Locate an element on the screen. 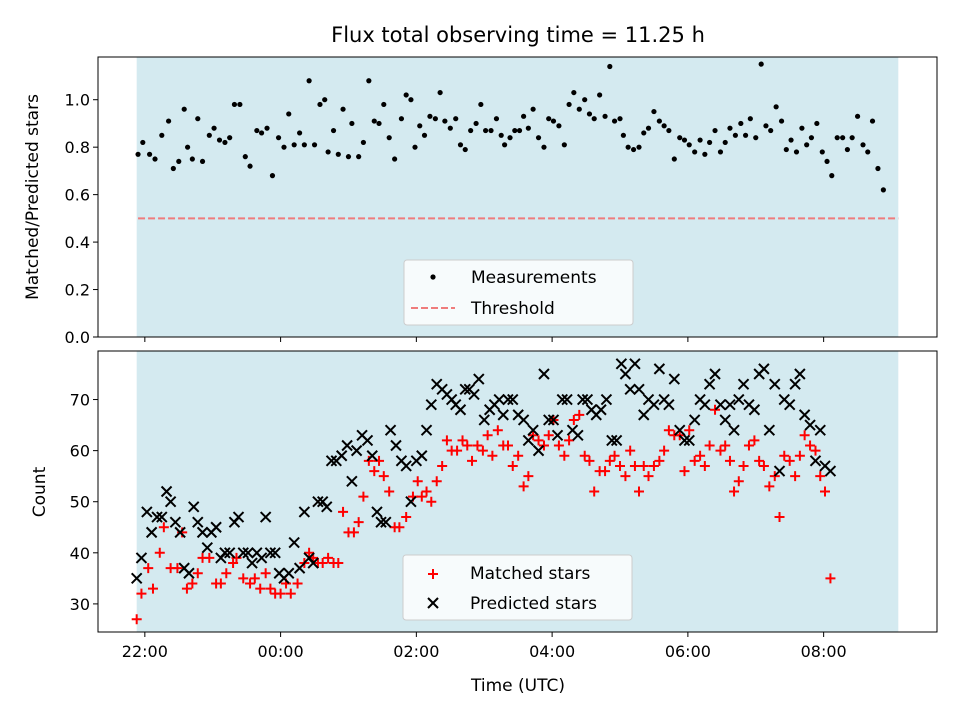 The width and height of the screenshot is (960, 720). y-tick-label: 0.6 is located at coordinates (77, 195).